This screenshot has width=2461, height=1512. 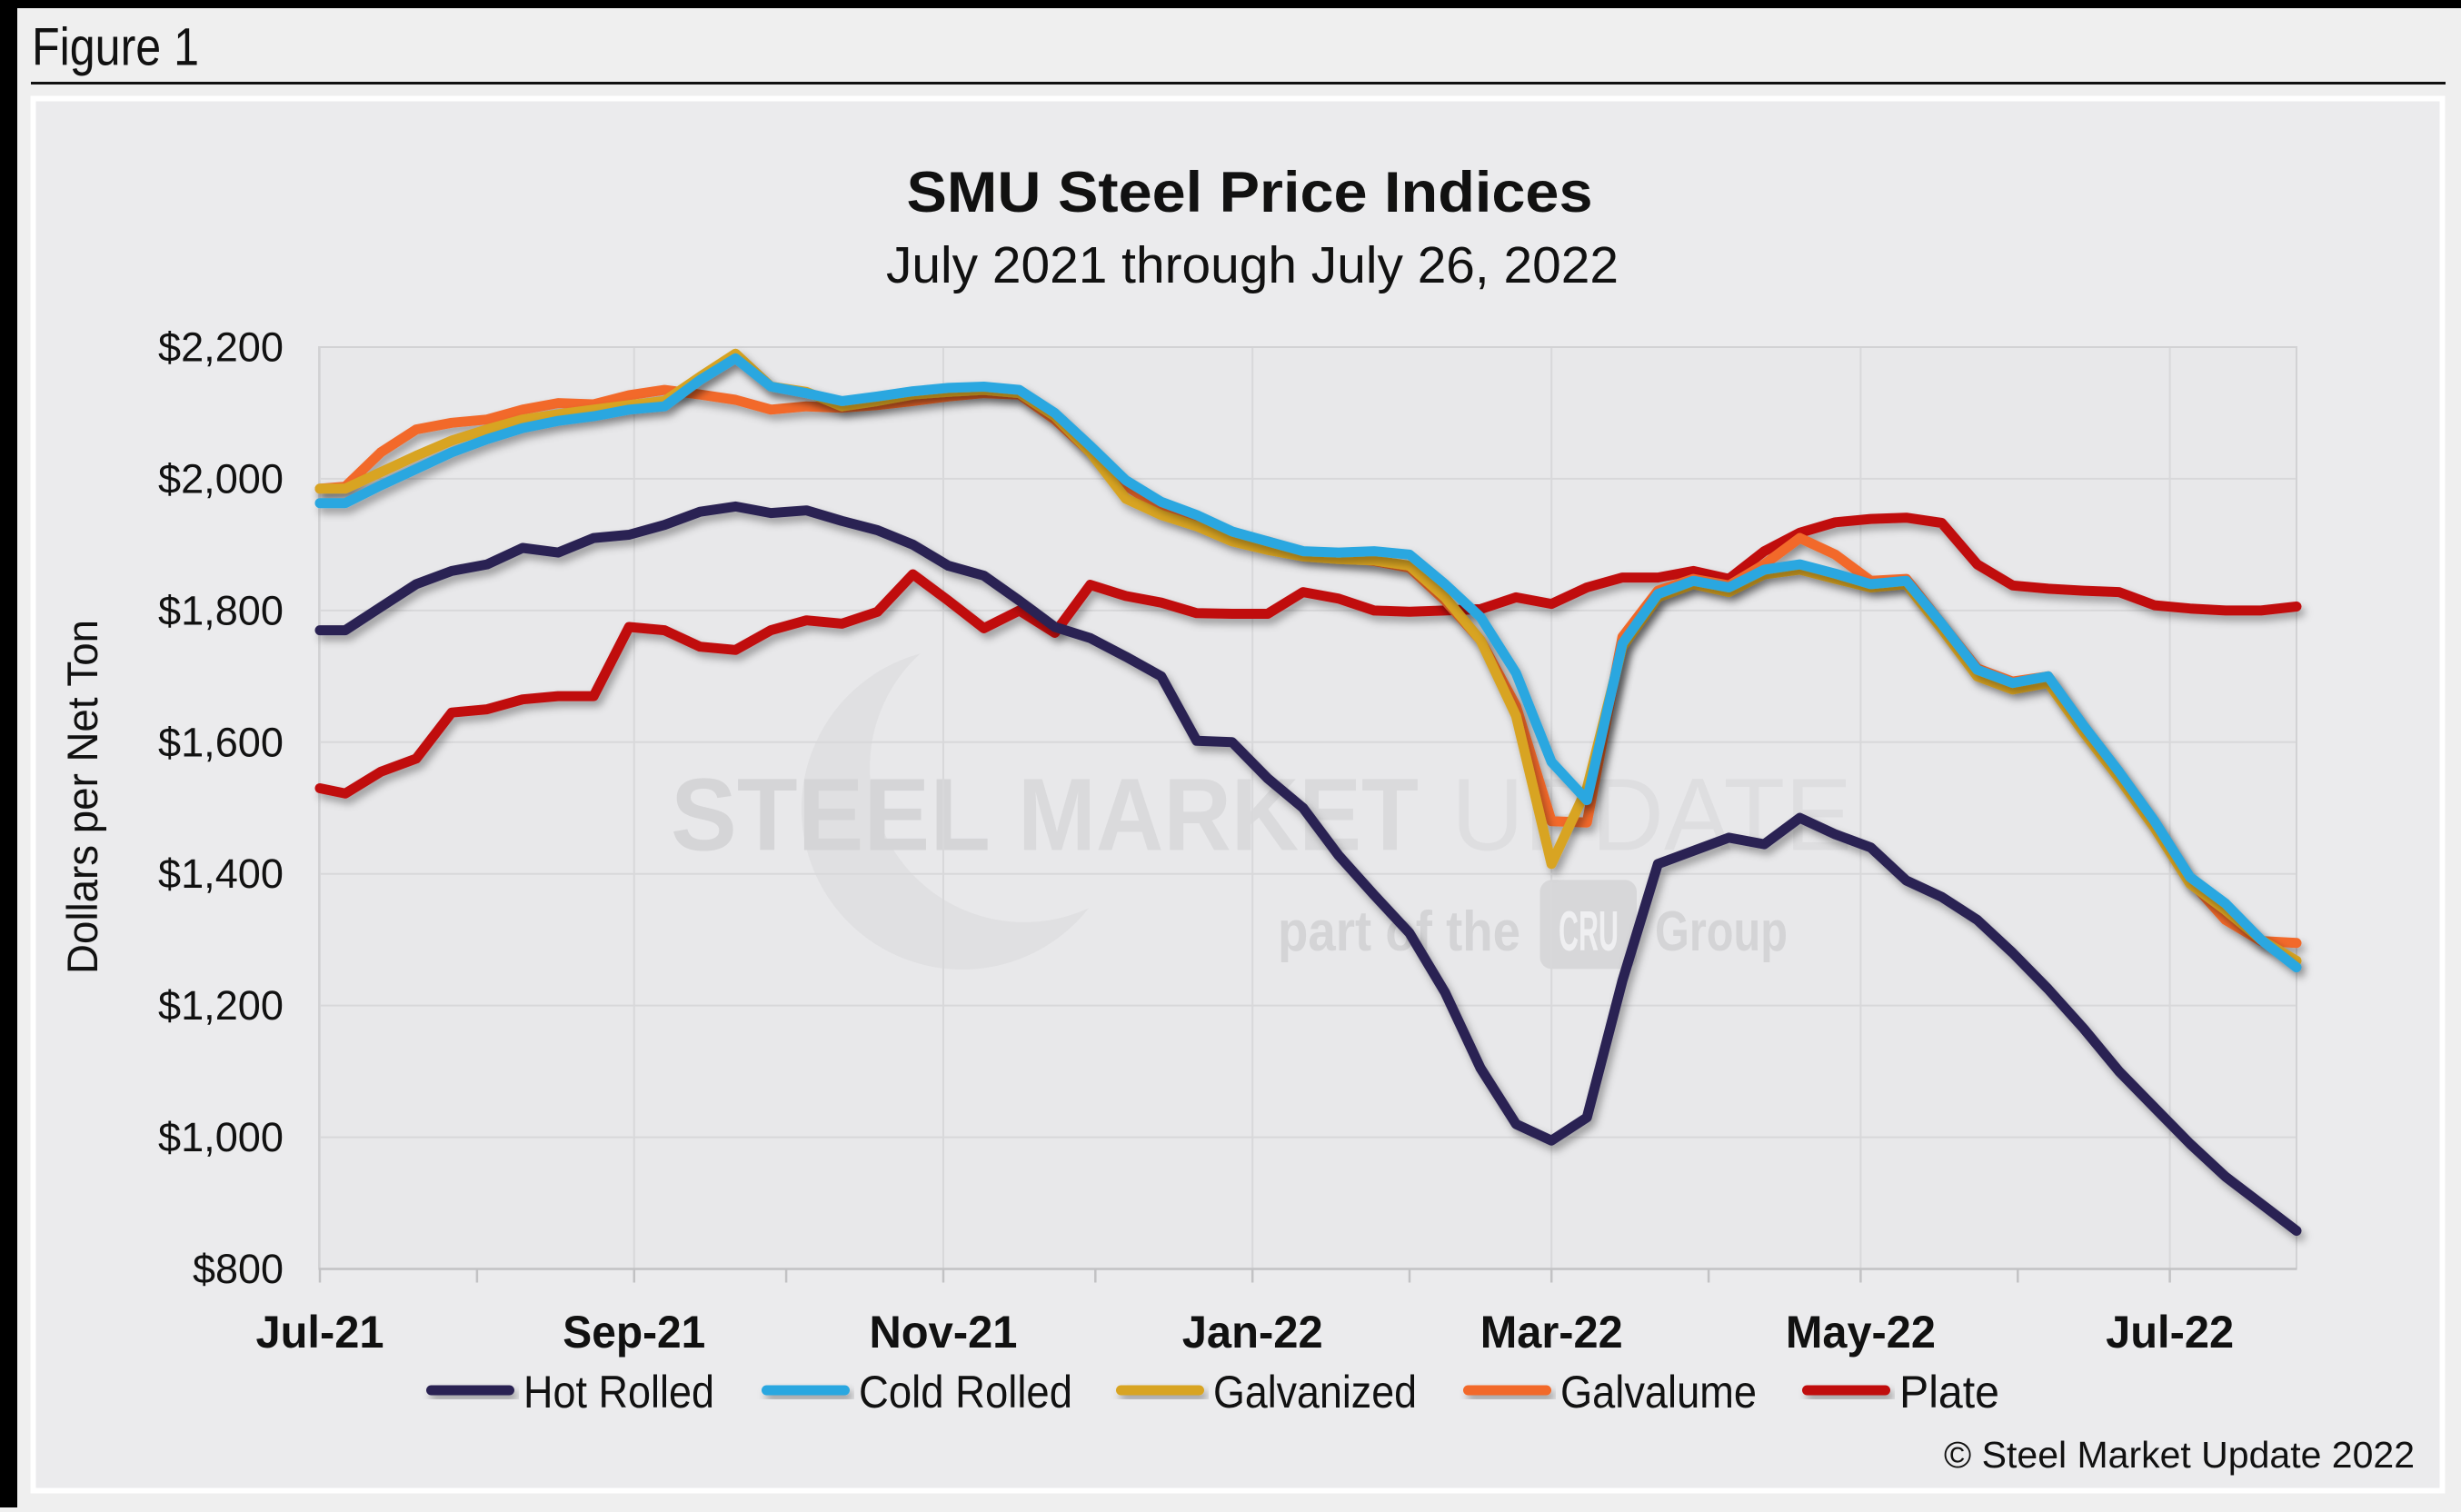 I want to click on svg-text: Mar-22, so click(x=1551, y=1332).